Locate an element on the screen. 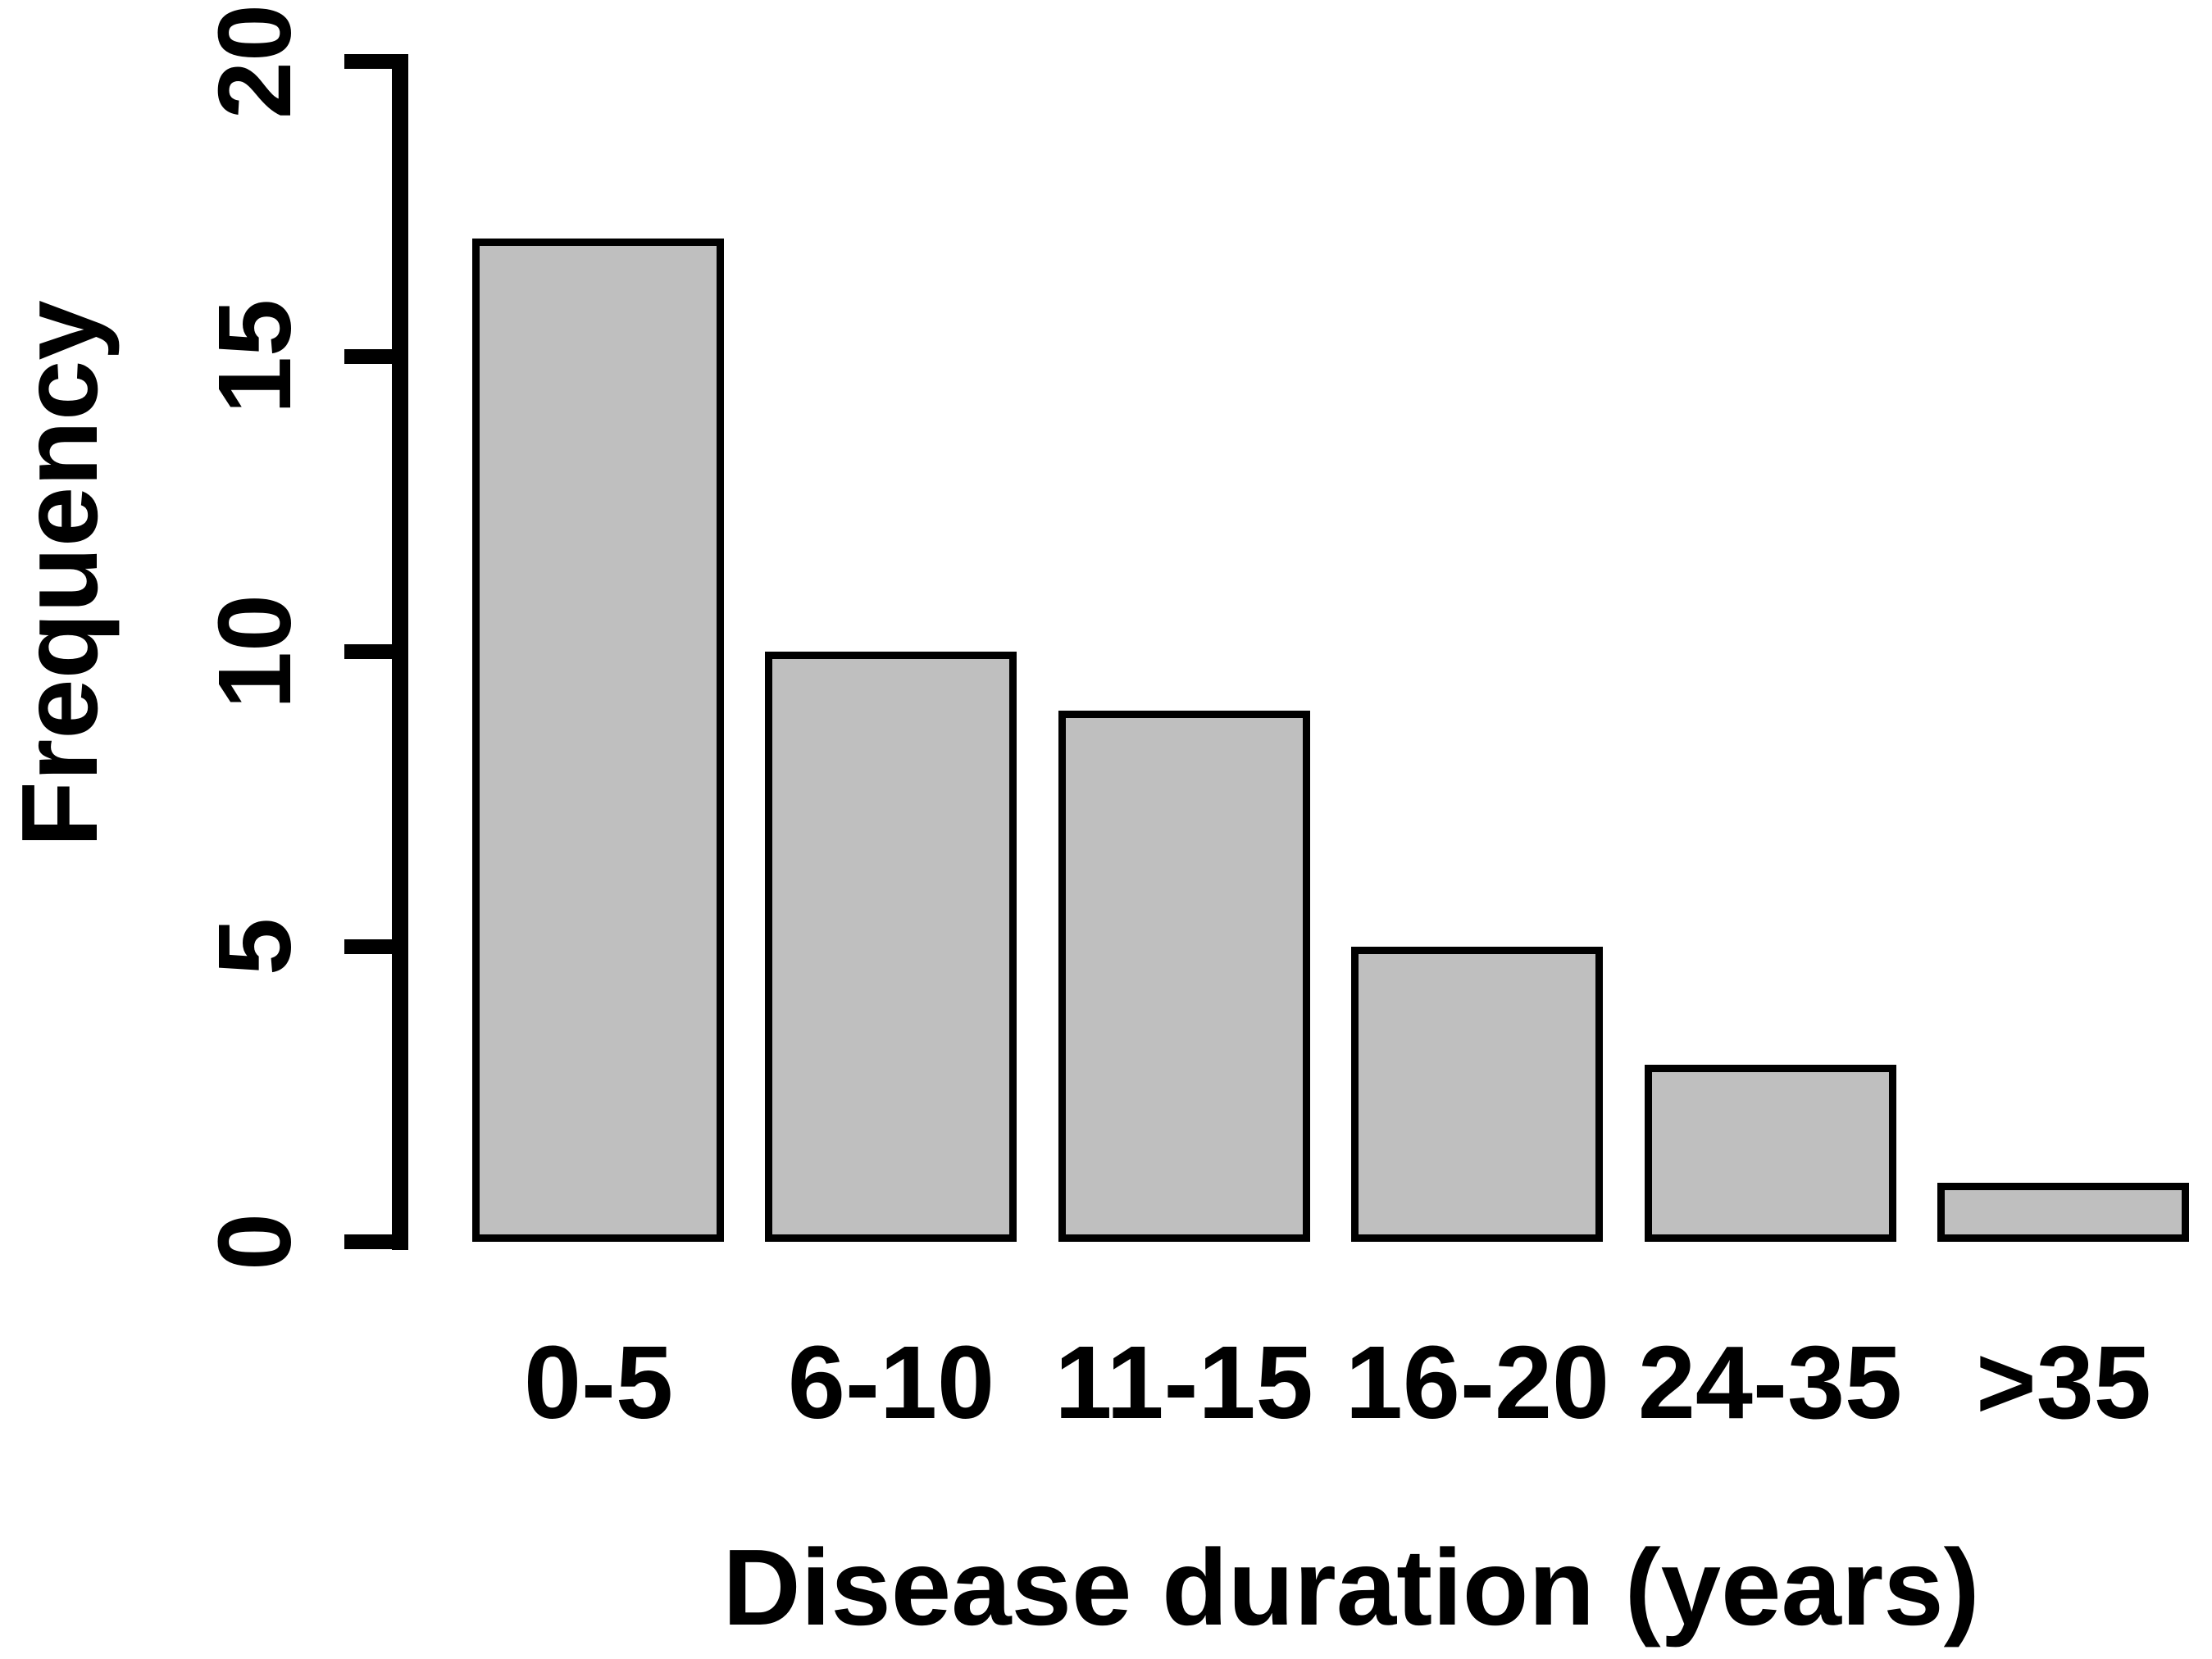  x-category-label-16-20: 16-20 is located at coordinates (1477, 1382).